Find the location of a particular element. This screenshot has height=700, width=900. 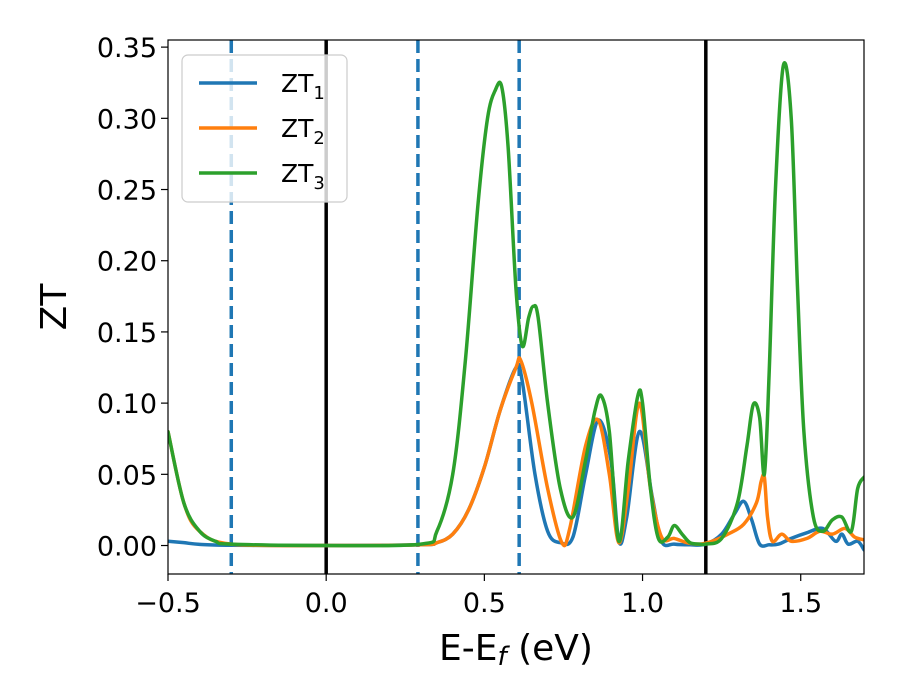

x-axis-label-unit: (eV) is located at coordinates (550, 648).